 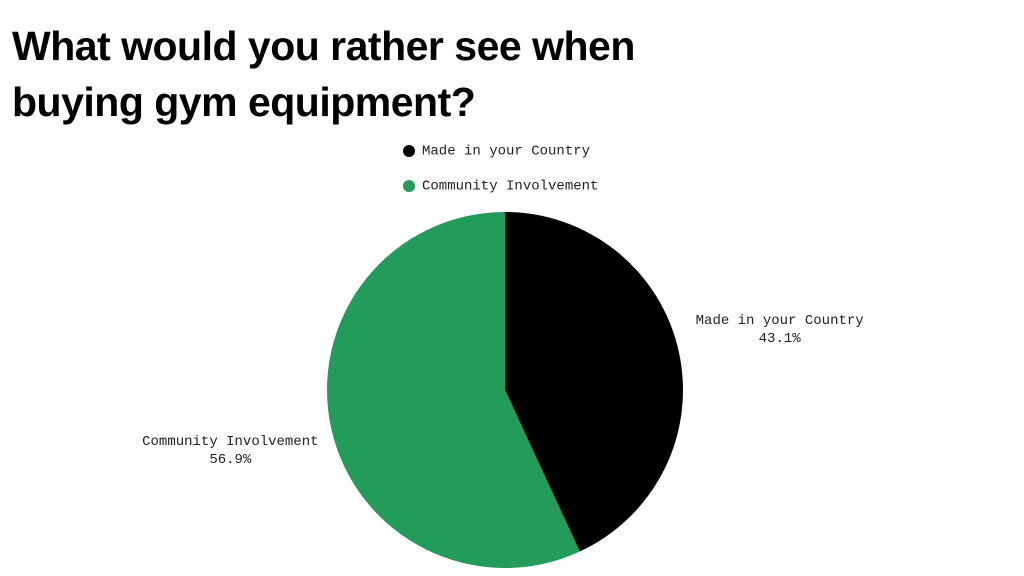 What do you see at coordinates (594, 381) in the screenshot?
I see `pie-slice` at bounding box center [594, 381].